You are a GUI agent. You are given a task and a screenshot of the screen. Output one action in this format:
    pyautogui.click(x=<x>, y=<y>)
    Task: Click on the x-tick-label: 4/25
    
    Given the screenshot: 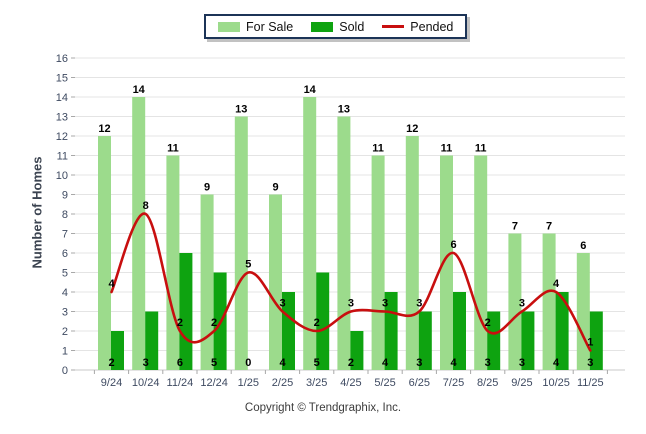 What is the action you would take?
    pyautogui.click(x=350, y=383)
    